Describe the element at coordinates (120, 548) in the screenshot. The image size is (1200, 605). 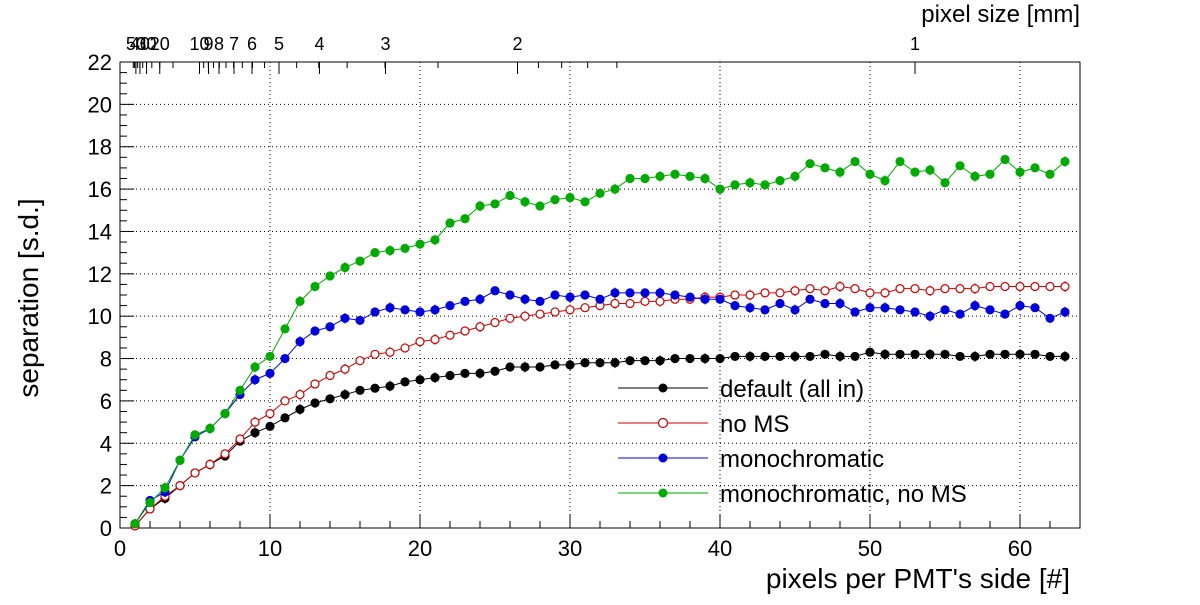
I see `x-tick-label: 0` at that location.